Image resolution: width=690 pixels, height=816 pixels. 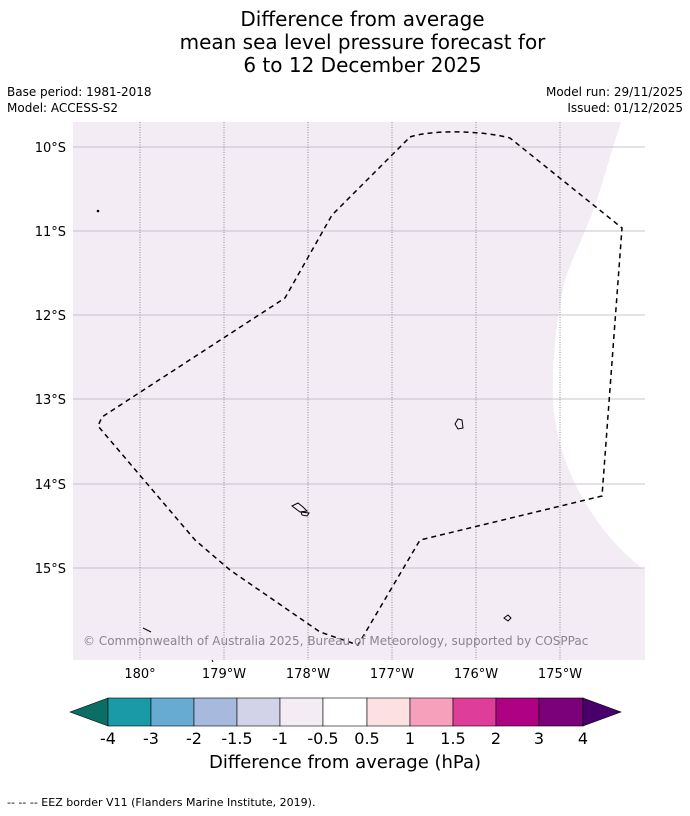 I want to click on meta-right: Model run: 29/11/2025 Issued: 01/12/2025, so click(x=614, y=100).